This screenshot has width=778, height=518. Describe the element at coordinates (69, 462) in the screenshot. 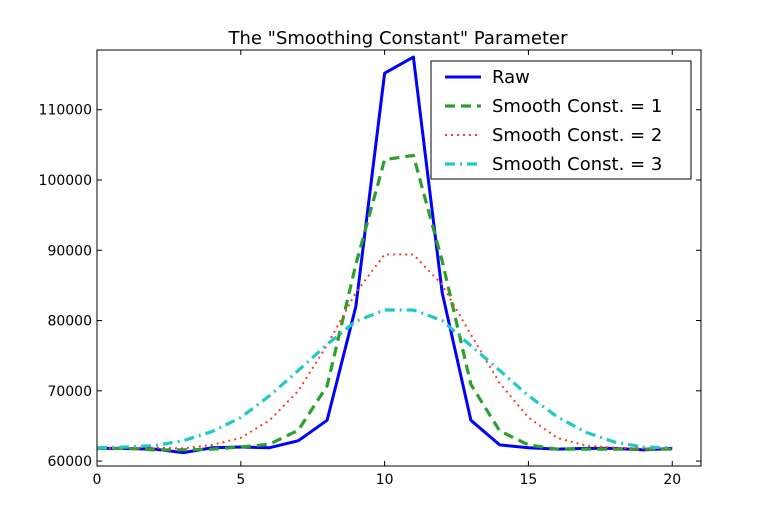

I see `y-tick-label: 60000` at that location.